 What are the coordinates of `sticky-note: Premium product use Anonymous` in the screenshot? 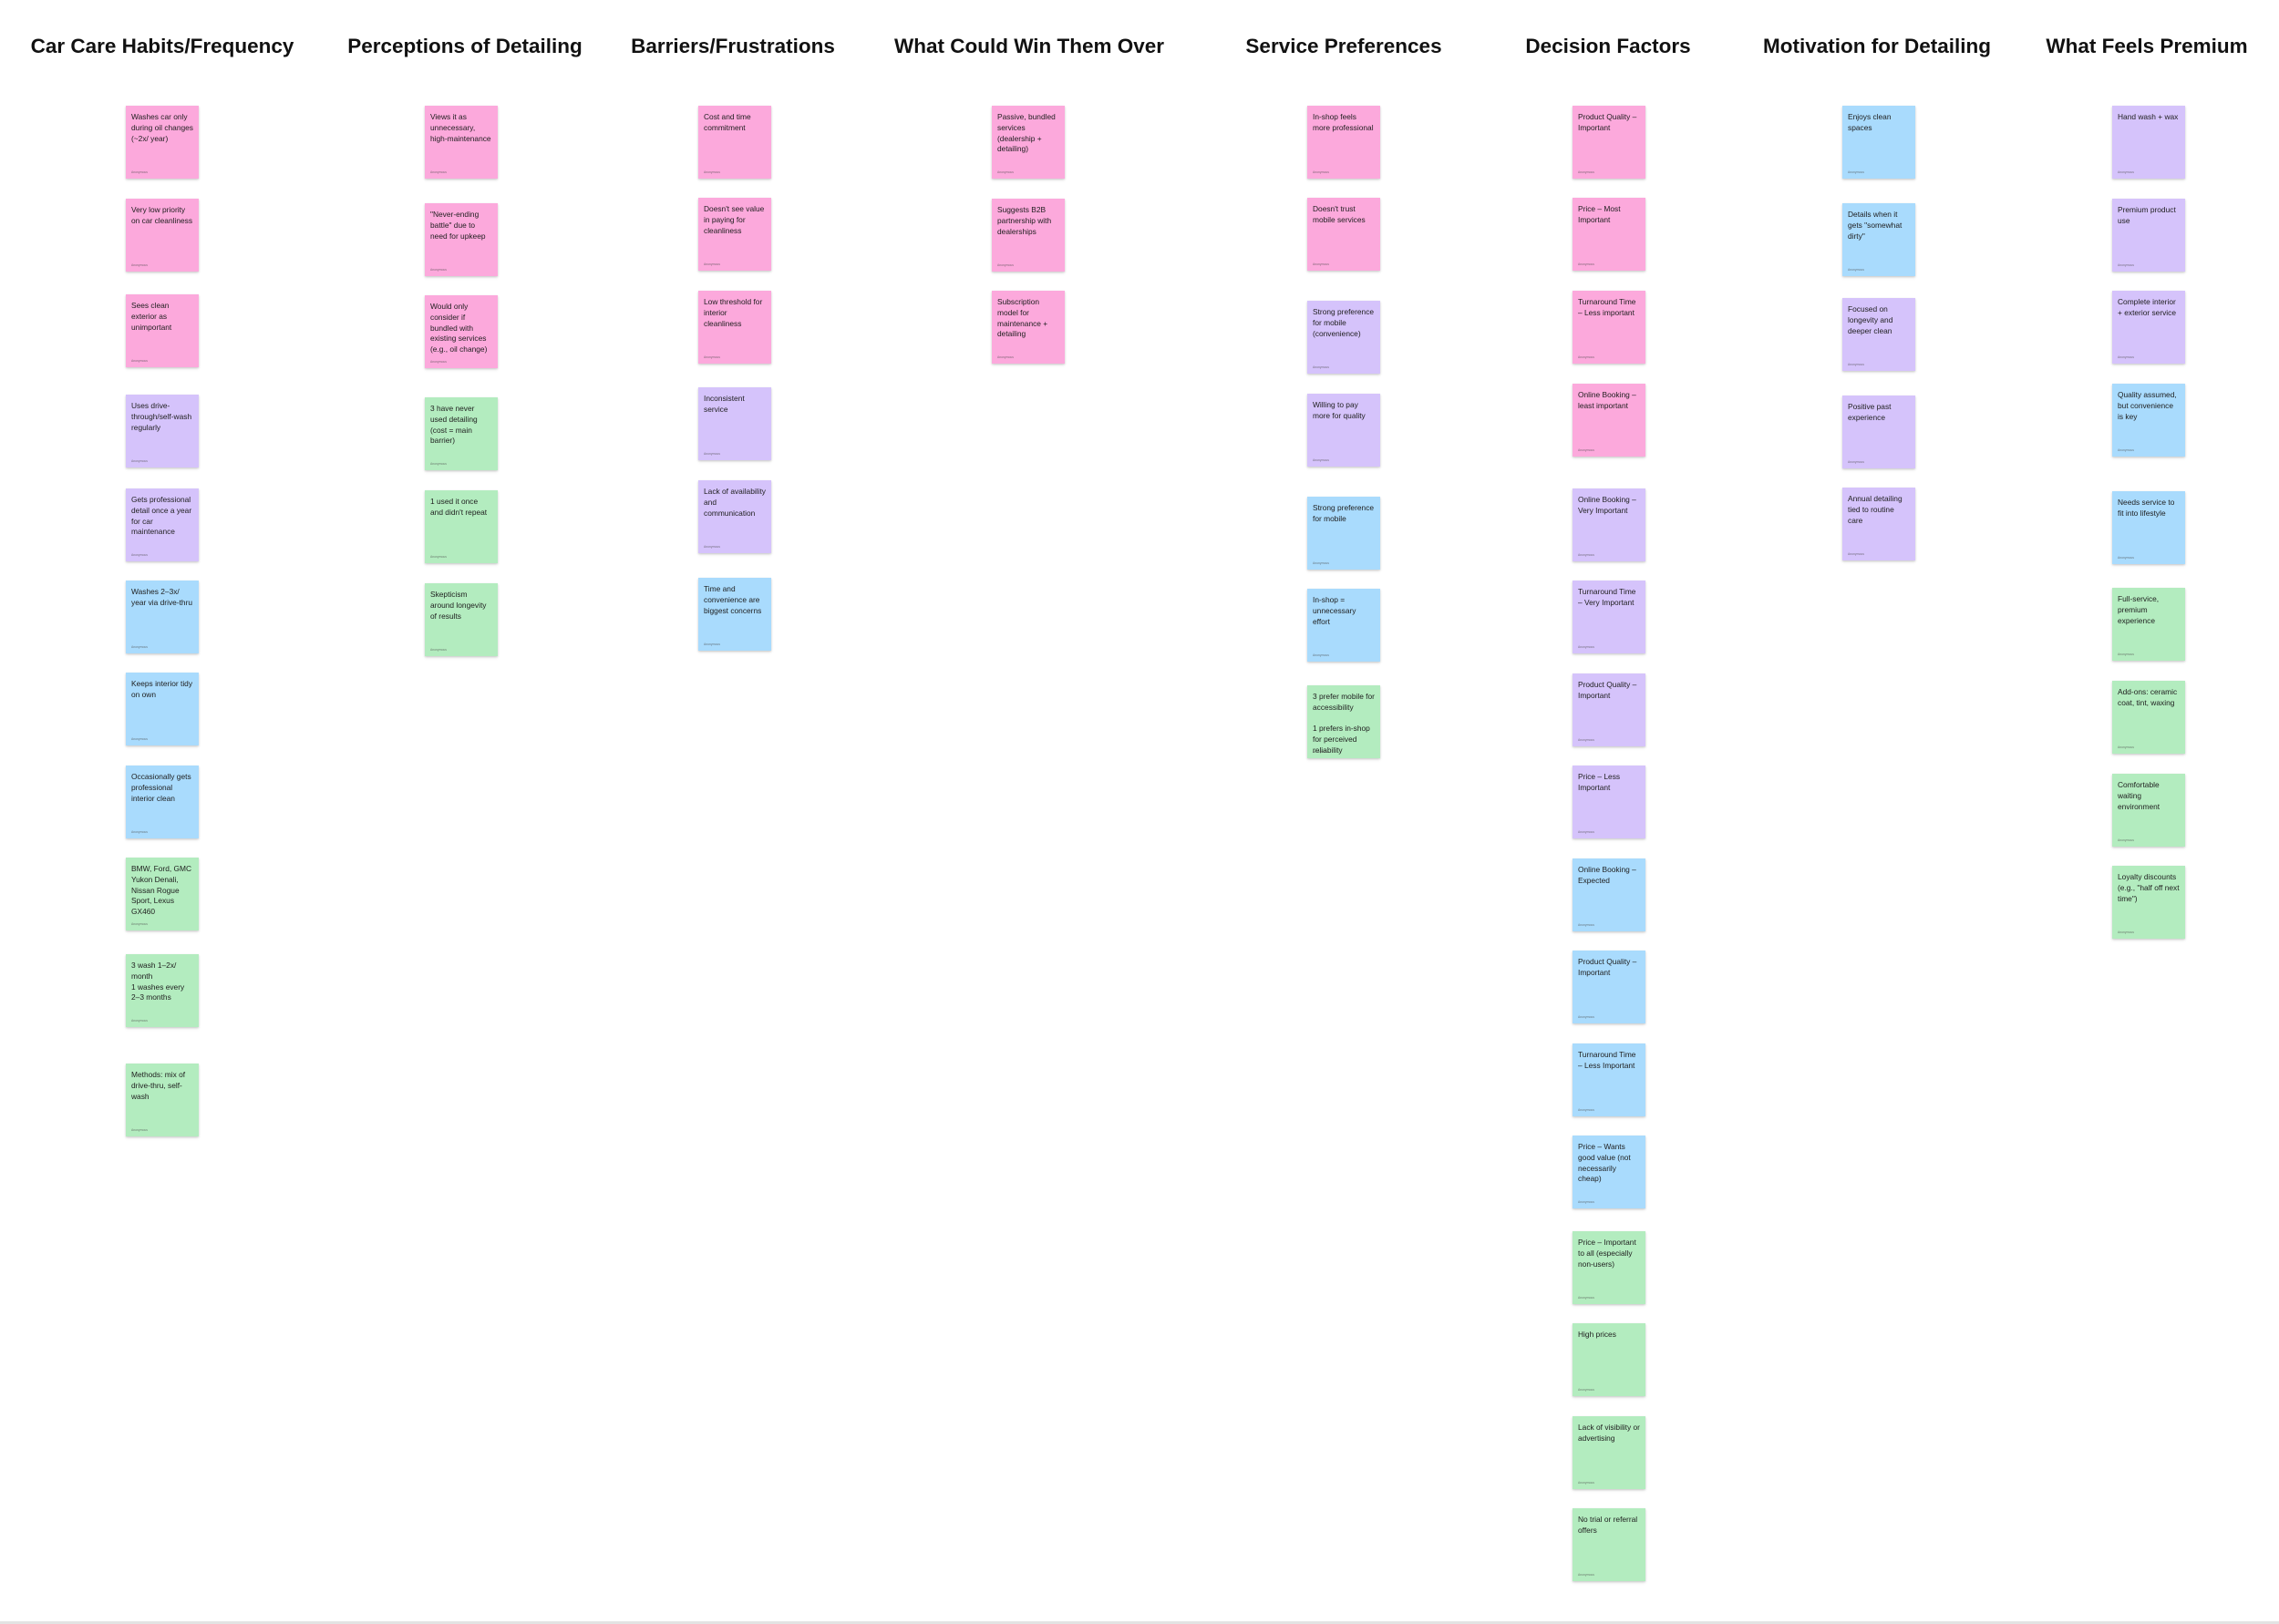 It's located at (2148, 236).